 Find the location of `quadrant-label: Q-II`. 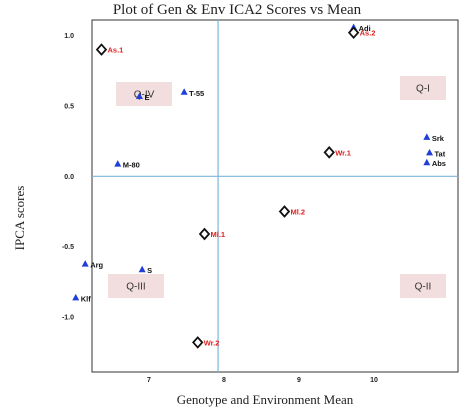

quadrant-label: Q-II is located at coordinates (423, 287).